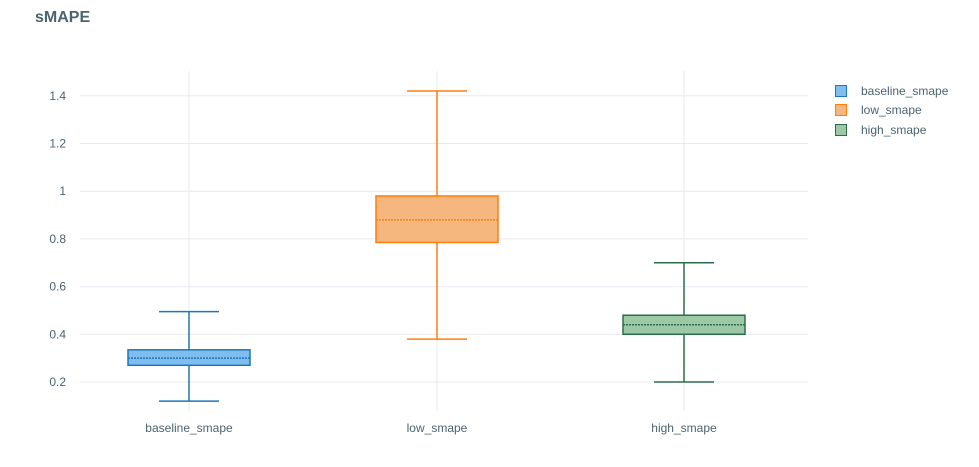 Image resolution: width=979 pixels, height=467 pixels. What do you see at coordinates (57, 287) in the screenshot?
I see `y-tick-label: 0.6` at bounding box center [57, 287].